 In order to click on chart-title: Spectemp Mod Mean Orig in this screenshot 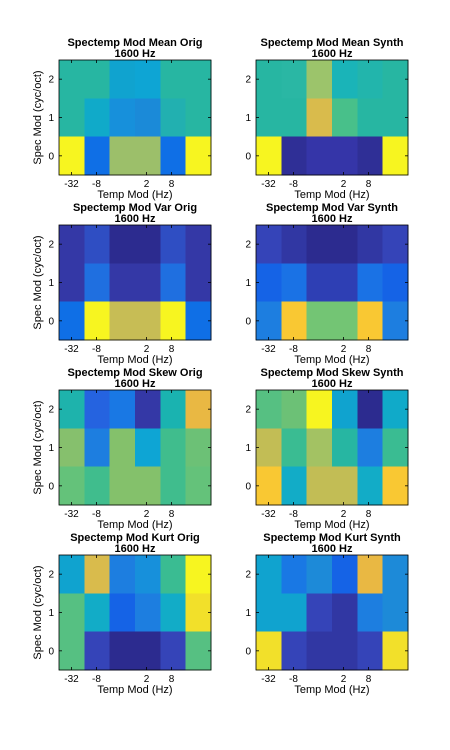, I will do `click(134, 43)`.